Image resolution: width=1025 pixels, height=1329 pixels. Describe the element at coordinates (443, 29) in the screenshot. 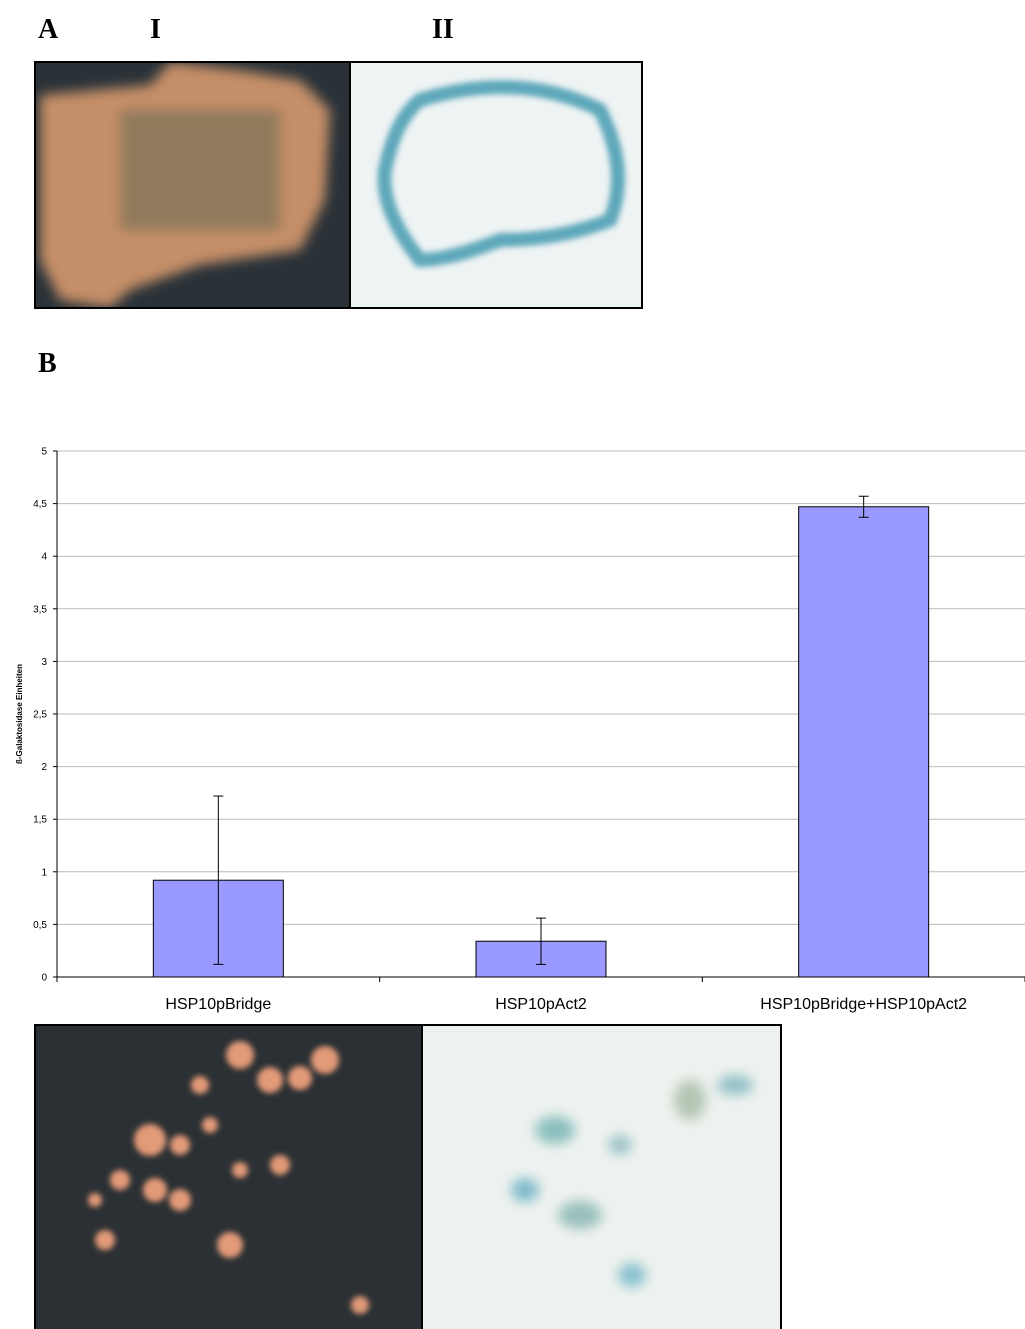

I see `subpanel-label: II` at that location.